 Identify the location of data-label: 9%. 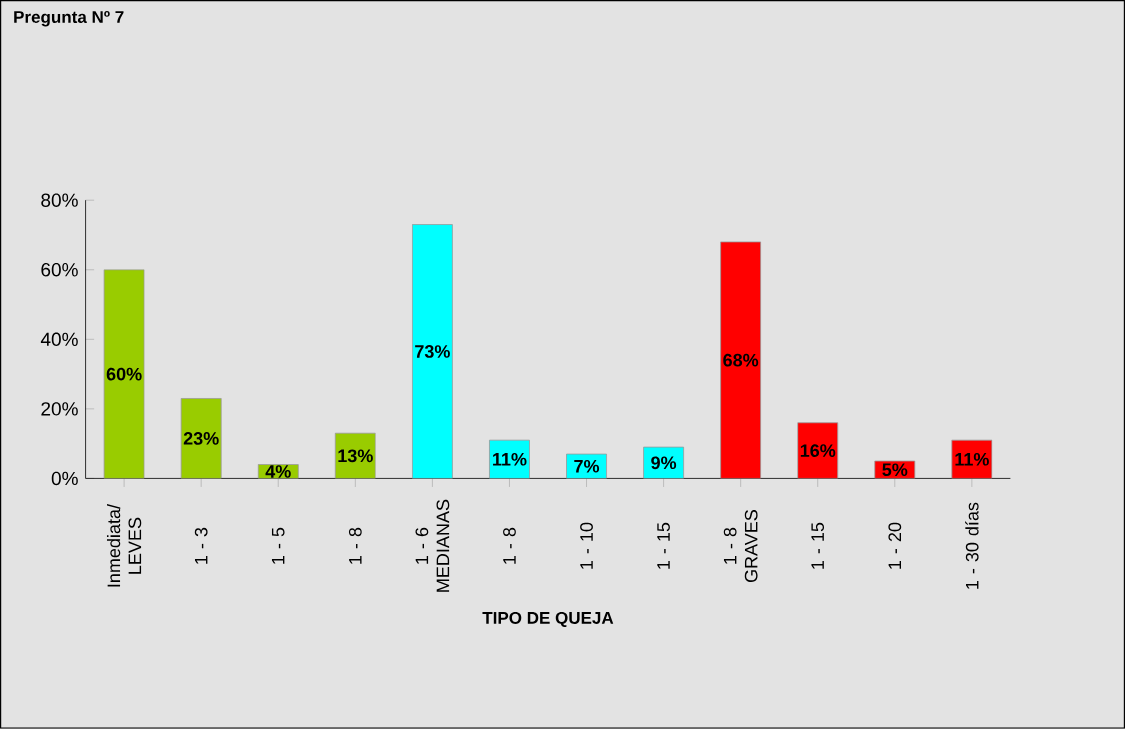
(664, 463).